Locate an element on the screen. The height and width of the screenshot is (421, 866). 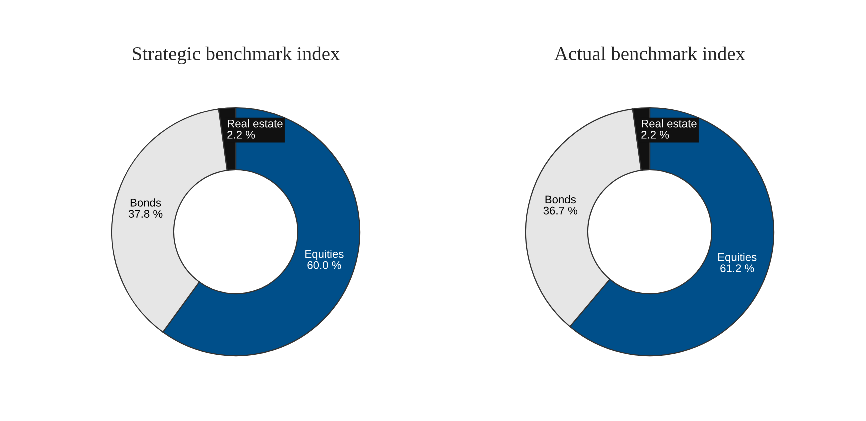
chart-title: Strategic benchmark index is located at coordinates (236, 55).